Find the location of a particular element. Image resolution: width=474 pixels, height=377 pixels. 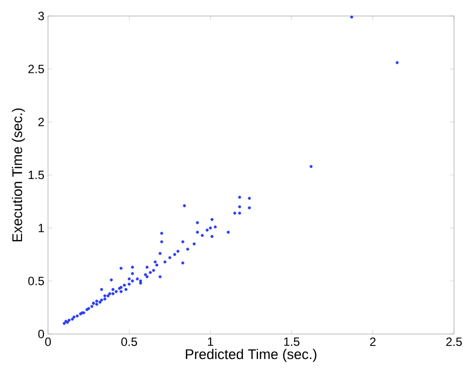

x-tick-label: 0.5 is located at coordinates (129, 342).